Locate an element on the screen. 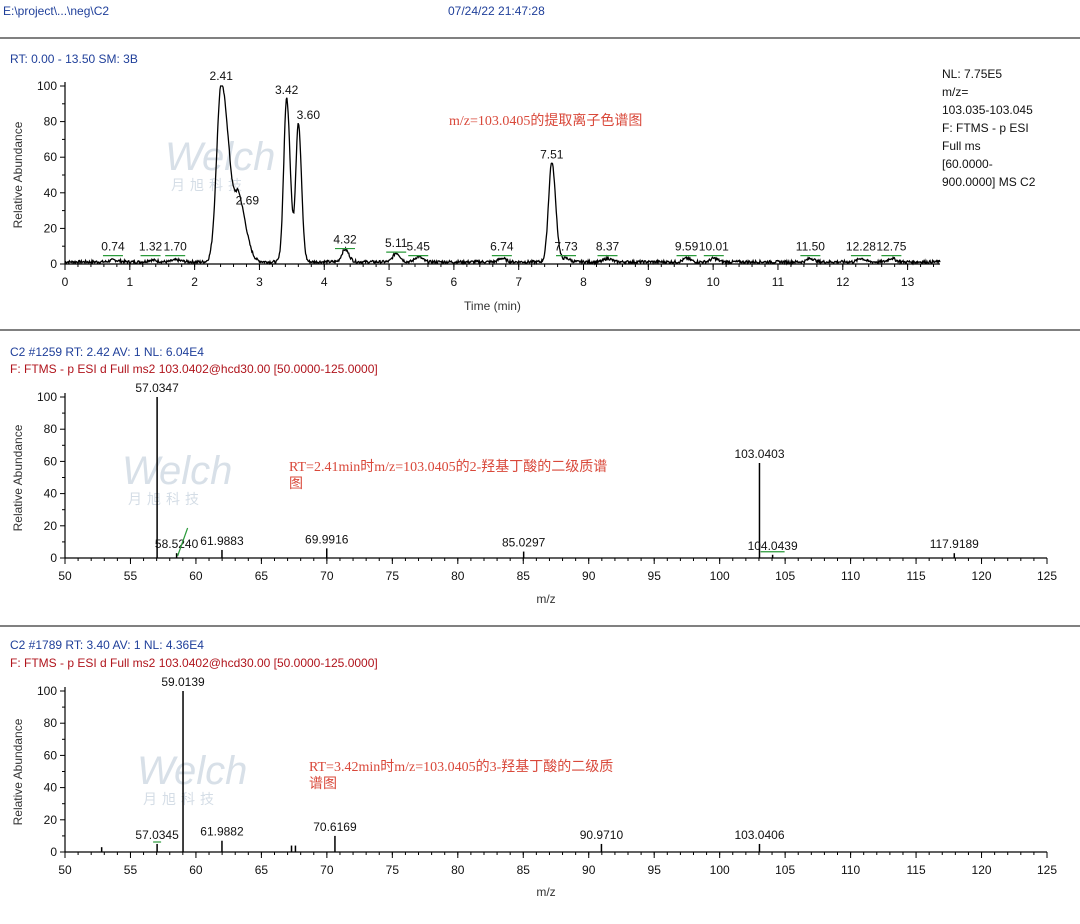  nl-info-line: 900.0000] MS C2 is located at coordinates (989, 182).